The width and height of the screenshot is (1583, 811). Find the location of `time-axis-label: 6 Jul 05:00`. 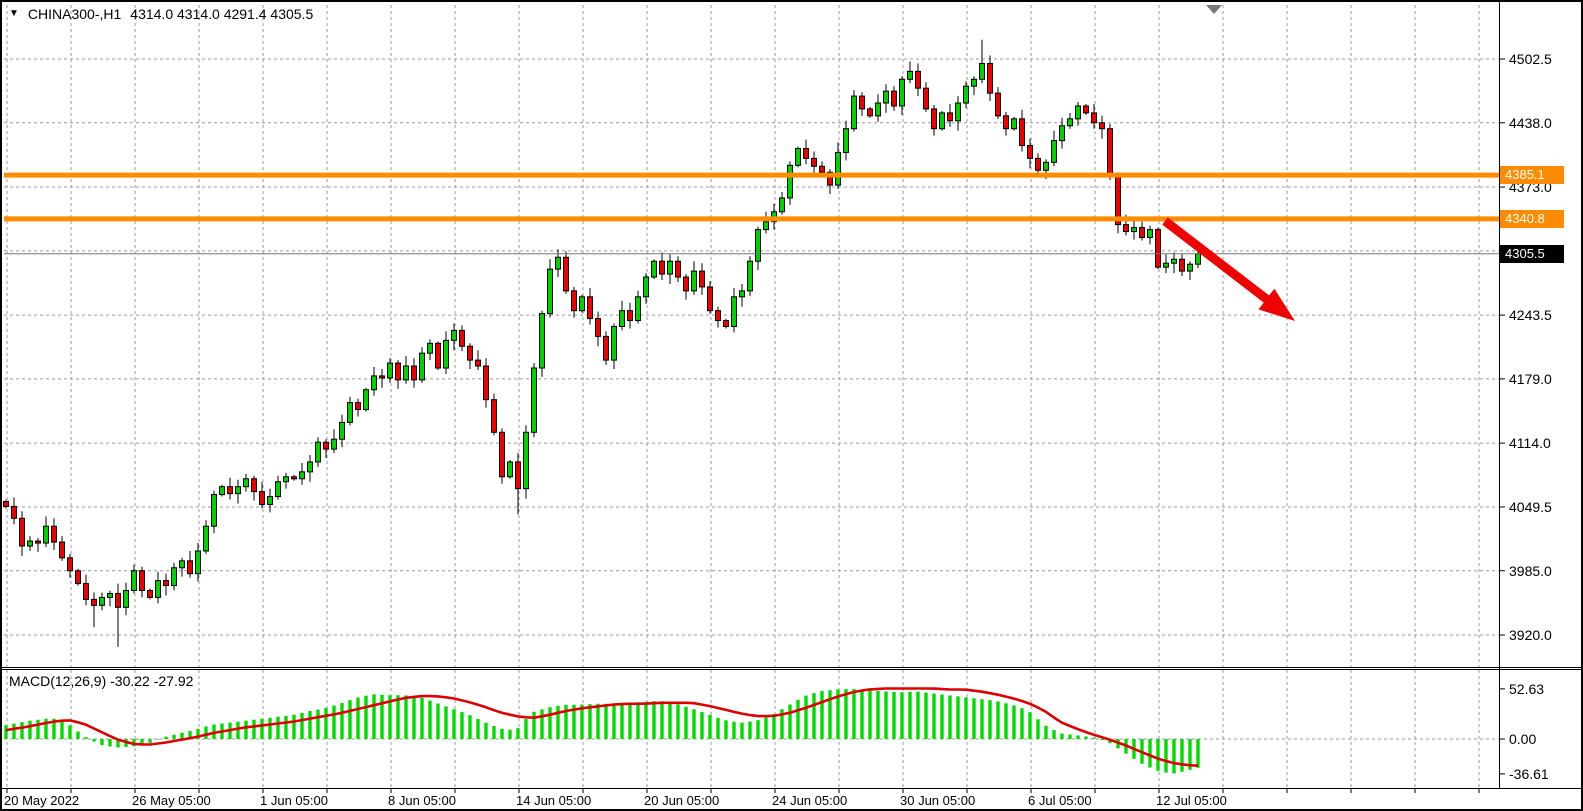

time-axis-label: 6 Jul 05:00 is located at coordinates (1060, 800).